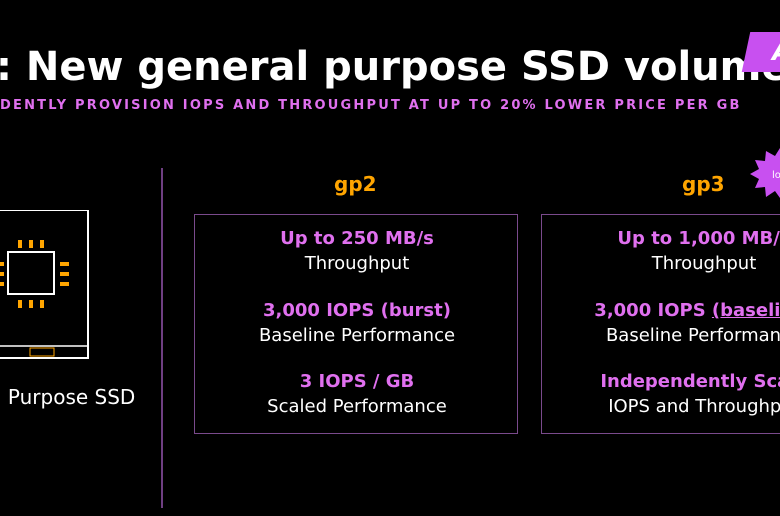  Describe the element at coordinates (68, 397) in the screenshot. I see `ssd-label: l Purpose SSD` at that location.